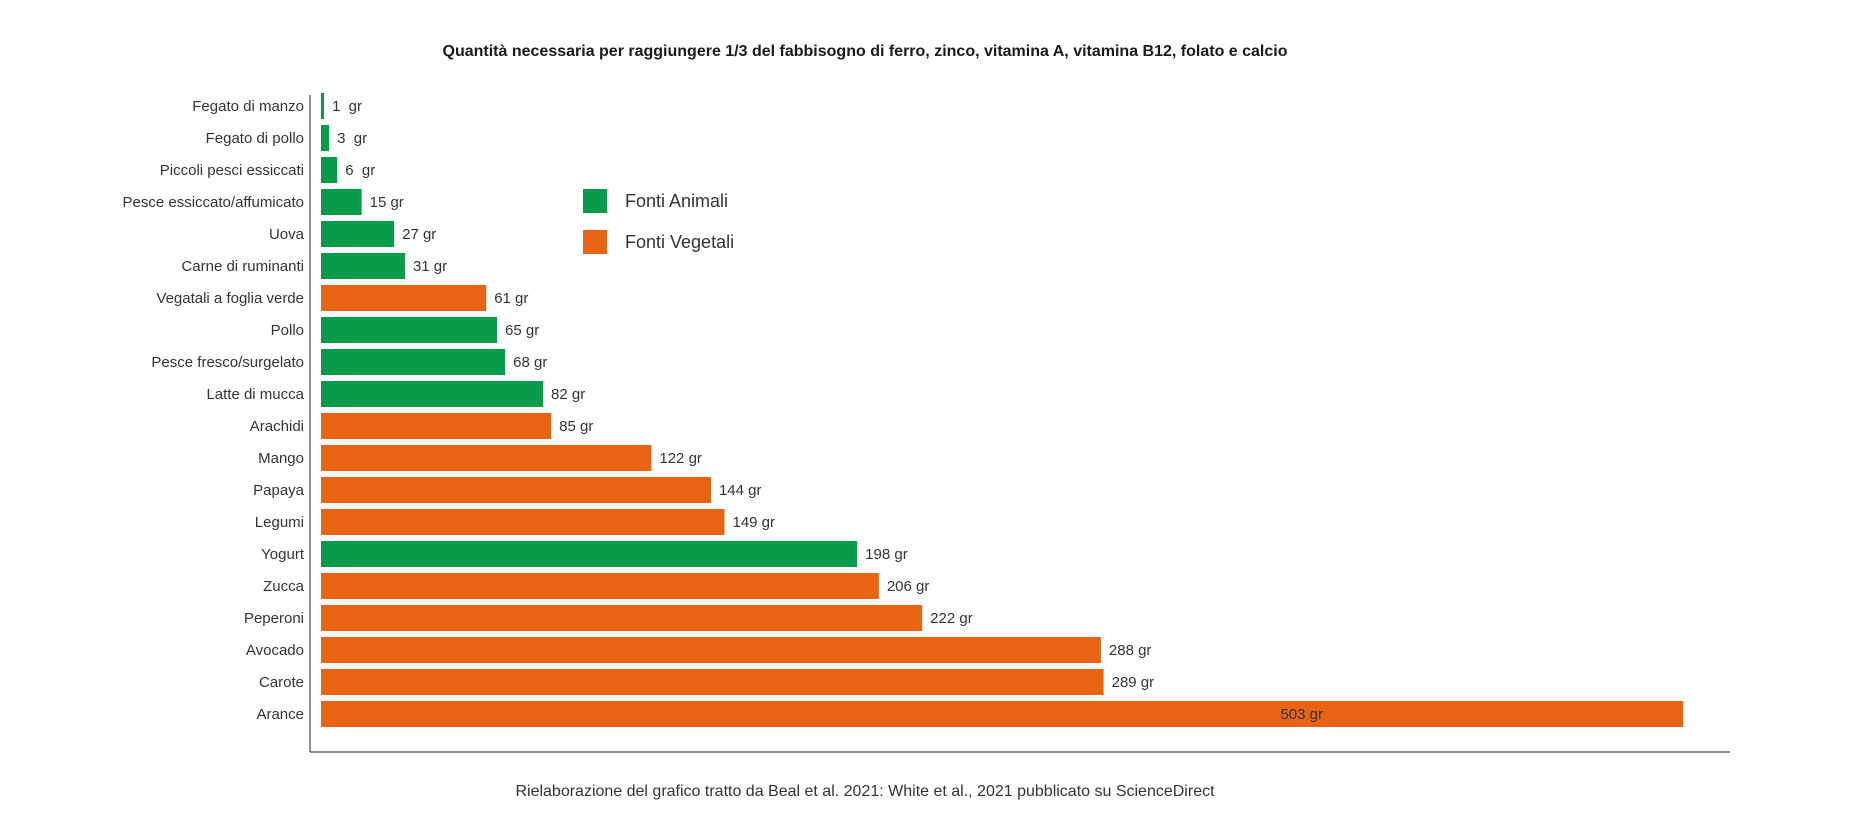 The height and width of the screenshot is (836, 1868). I want to click on category-label: Legumi, so click(279, 522).